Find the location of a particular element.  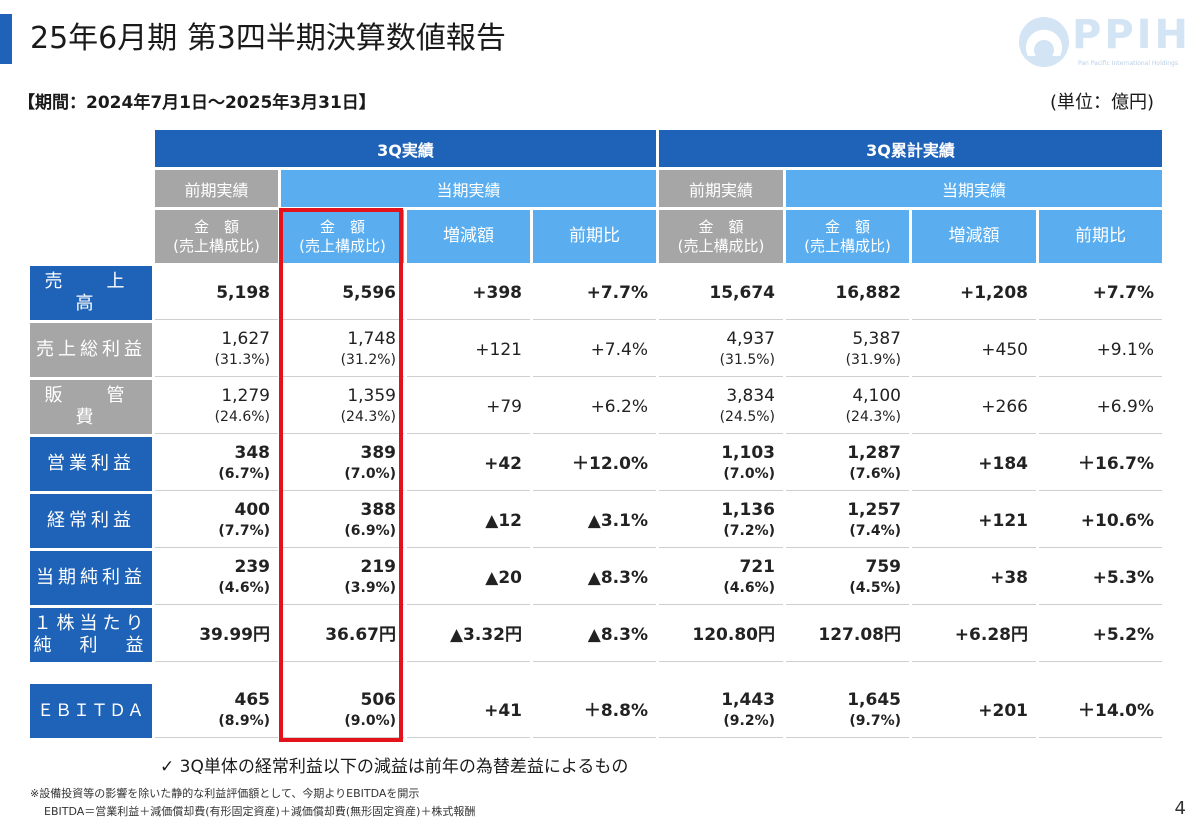

value-pct: (7.6%) is located at coordinates (875, 474).